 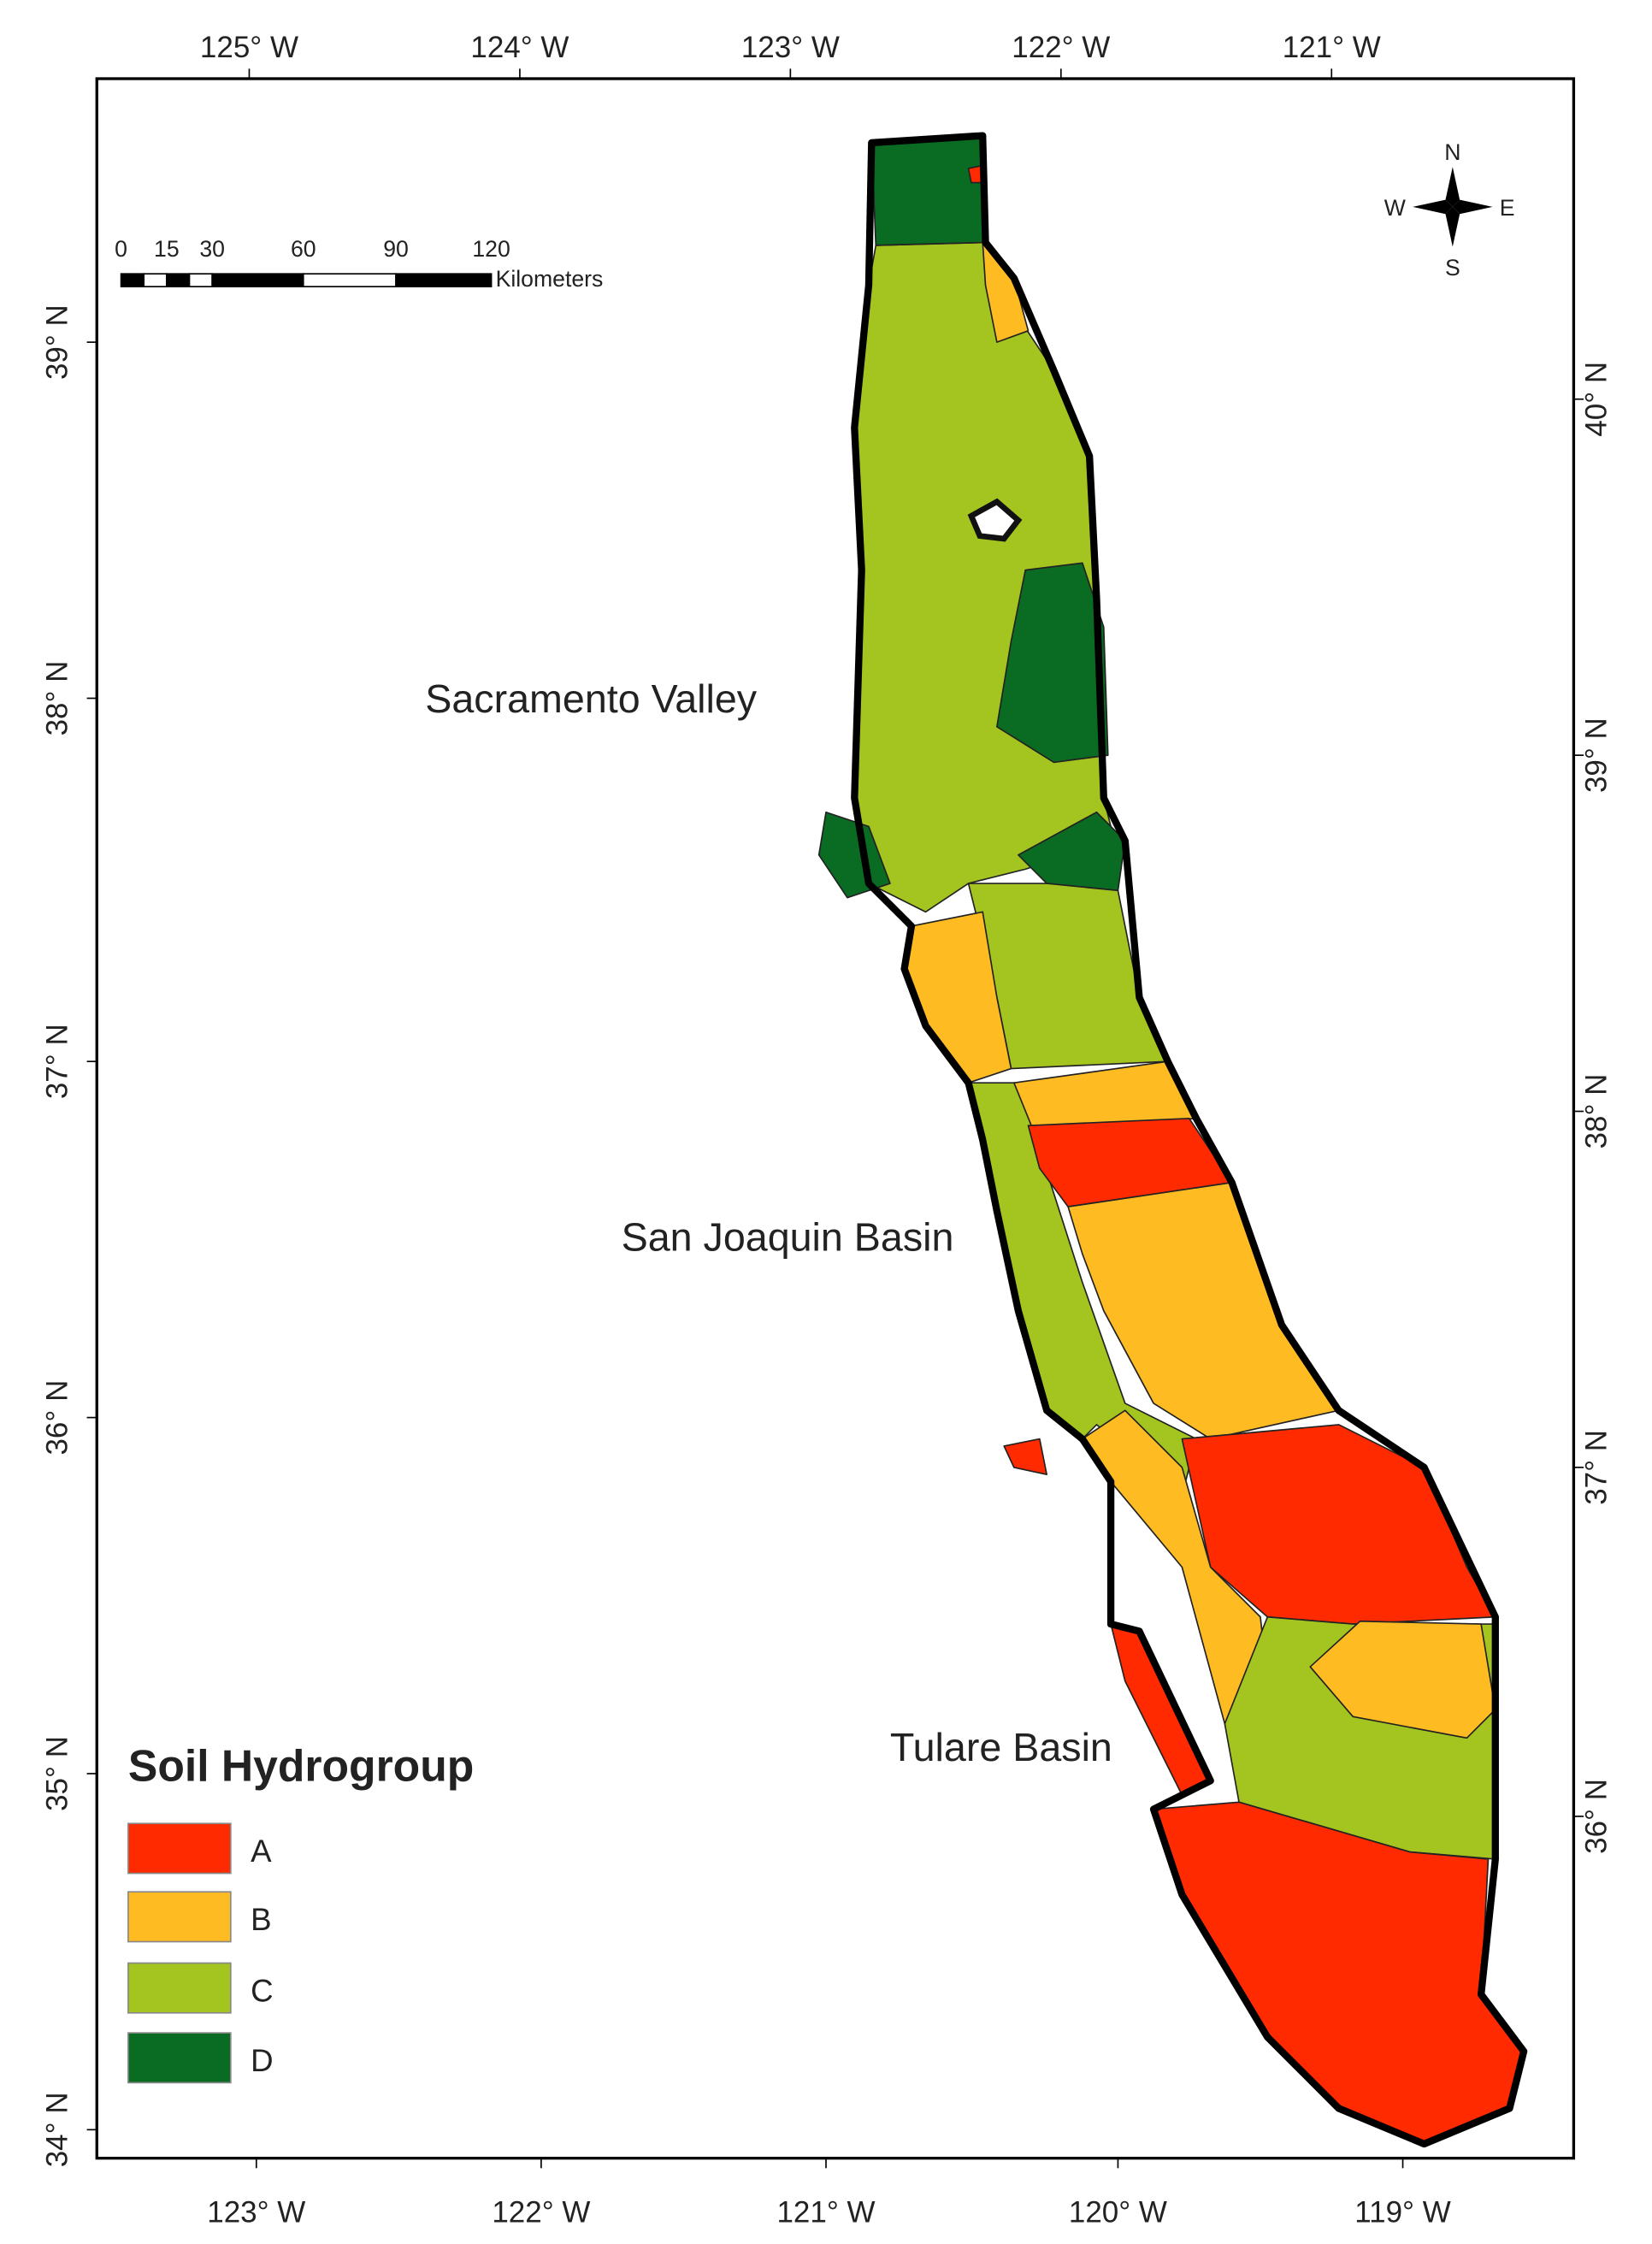 What do you see at coordinates (591, 699) in the screenshot?
I see `region-label: Sacramento Valley` at bounding box center [591, 699].